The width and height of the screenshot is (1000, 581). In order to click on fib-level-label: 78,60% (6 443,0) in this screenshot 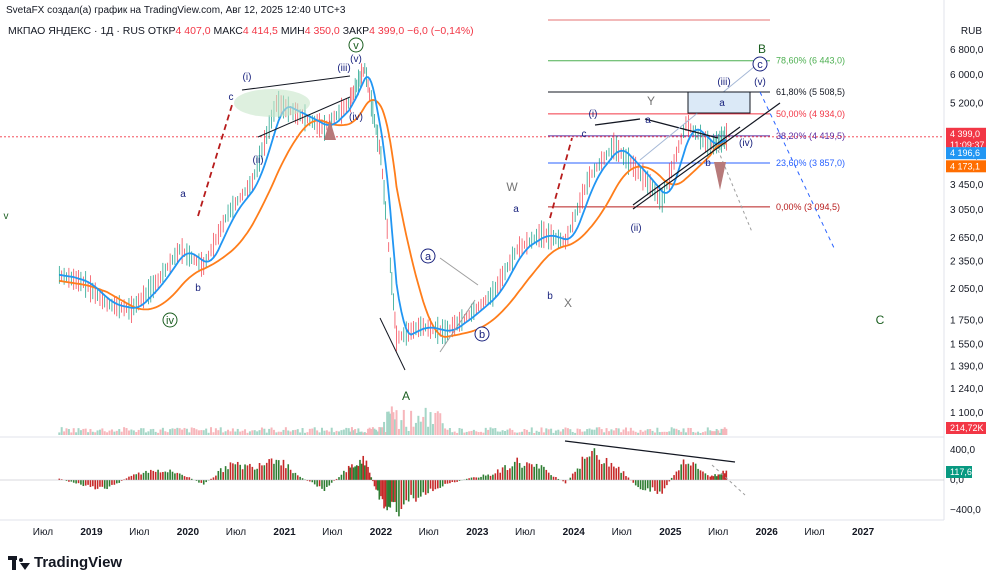, I will do `click(810, 61)`.